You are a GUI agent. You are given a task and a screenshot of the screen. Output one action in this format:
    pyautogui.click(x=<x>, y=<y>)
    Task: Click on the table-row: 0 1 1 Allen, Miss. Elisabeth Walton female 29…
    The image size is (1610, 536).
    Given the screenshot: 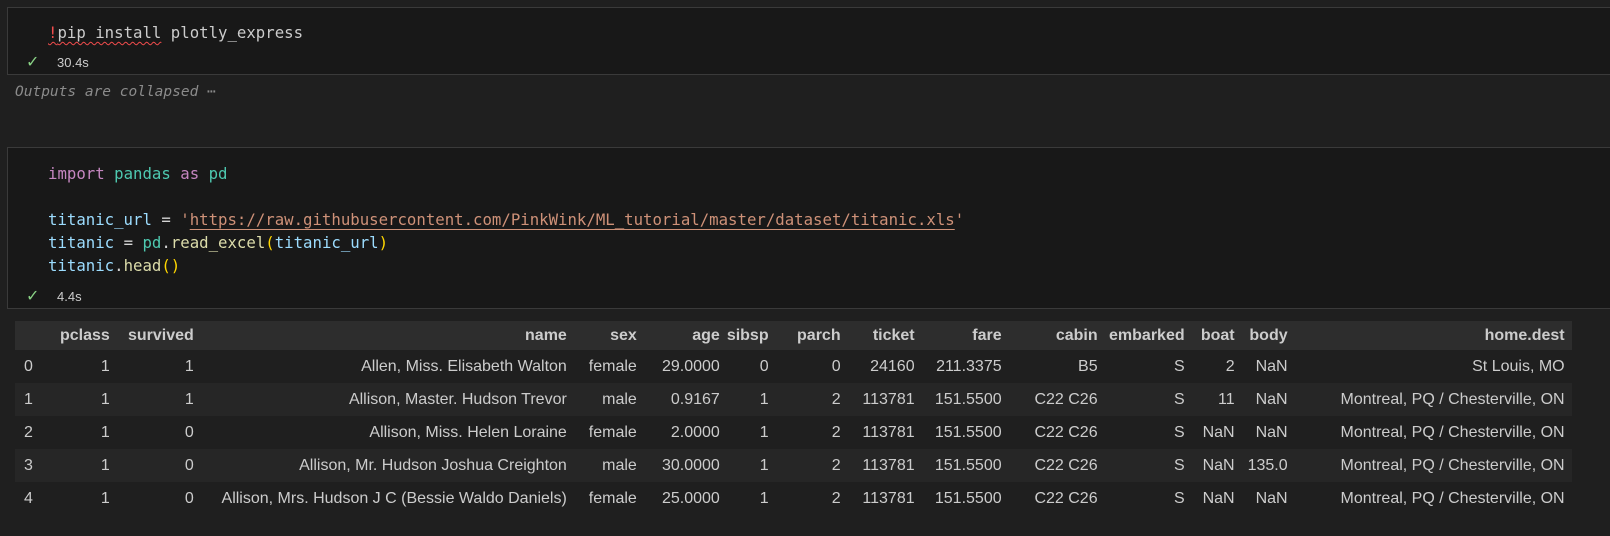 What is the action you would take?
    pyautogui.click(x=793, y=366)
    